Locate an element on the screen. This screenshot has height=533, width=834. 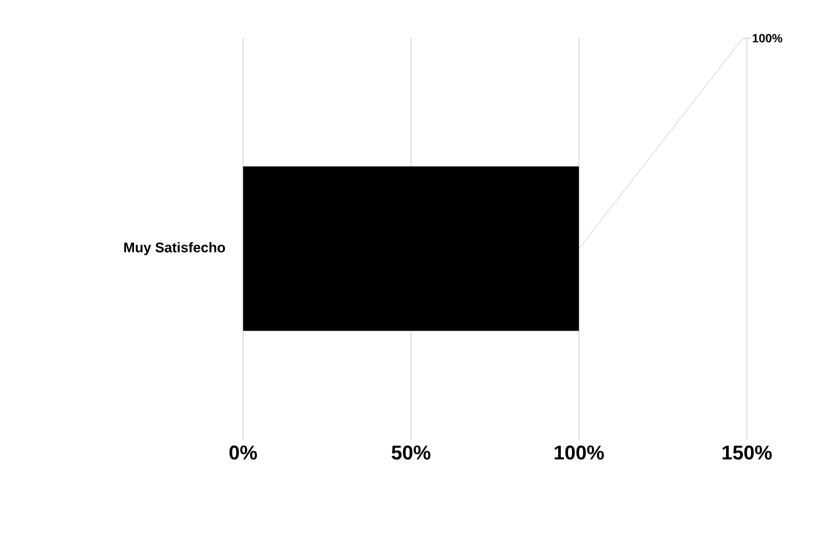
x-tick-label: 100% is located at coordinates (579, 452).